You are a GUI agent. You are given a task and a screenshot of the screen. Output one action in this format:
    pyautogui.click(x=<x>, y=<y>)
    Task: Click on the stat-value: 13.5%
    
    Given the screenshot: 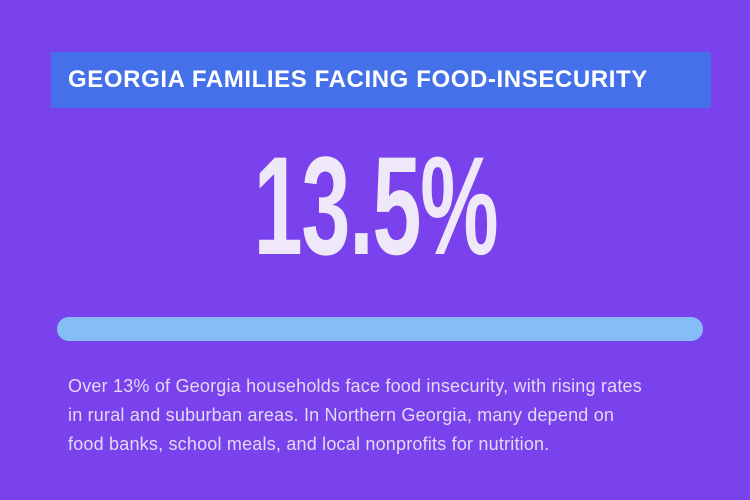 What is the action you would take?
    pyautogui.click(x=375, y=205)
    